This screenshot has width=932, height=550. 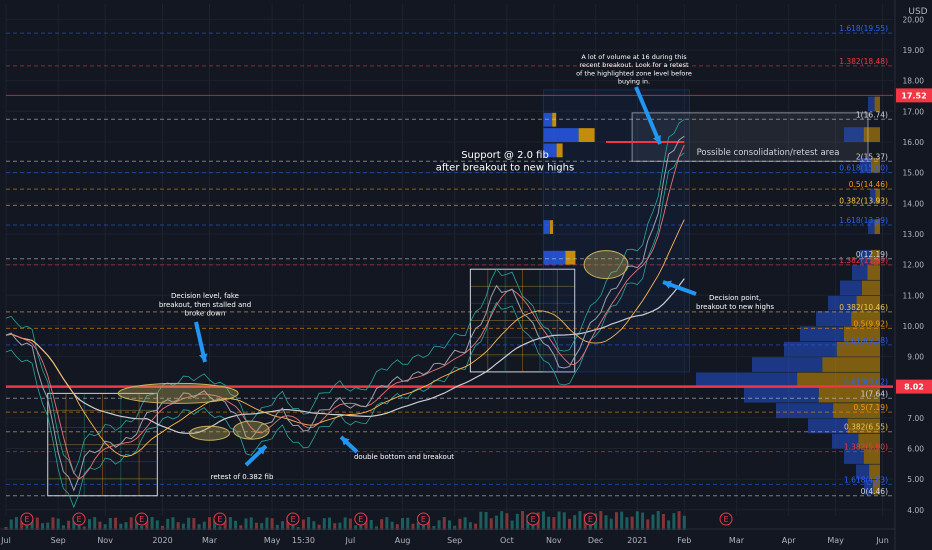 I want to click on annotation-retest: retest of 0.382 fib, so click(x=242, y=477).